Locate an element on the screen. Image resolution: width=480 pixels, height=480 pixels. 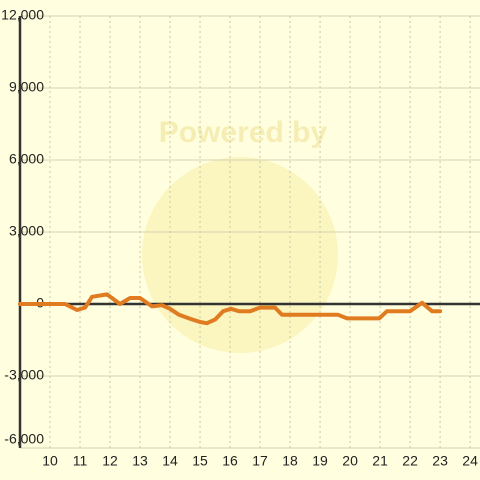
x-tick-label: 16 is located at coordinates (230, 461).